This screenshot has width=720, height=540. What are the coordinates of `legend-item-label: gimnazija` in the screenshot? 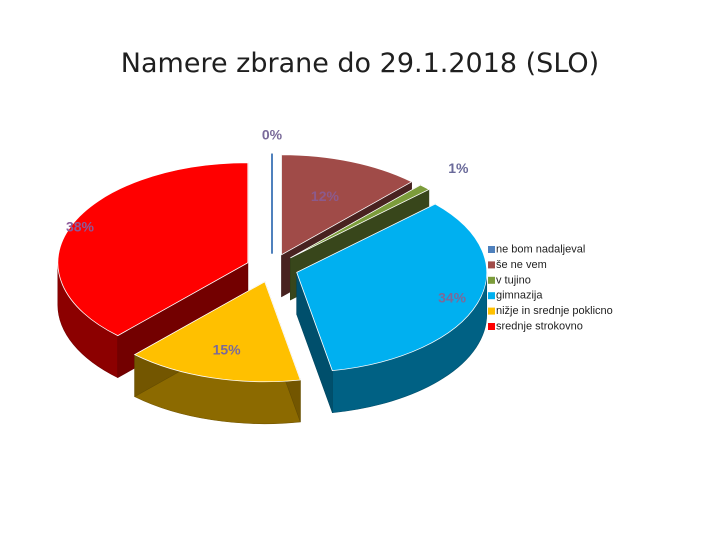 It's located at (519, 296).